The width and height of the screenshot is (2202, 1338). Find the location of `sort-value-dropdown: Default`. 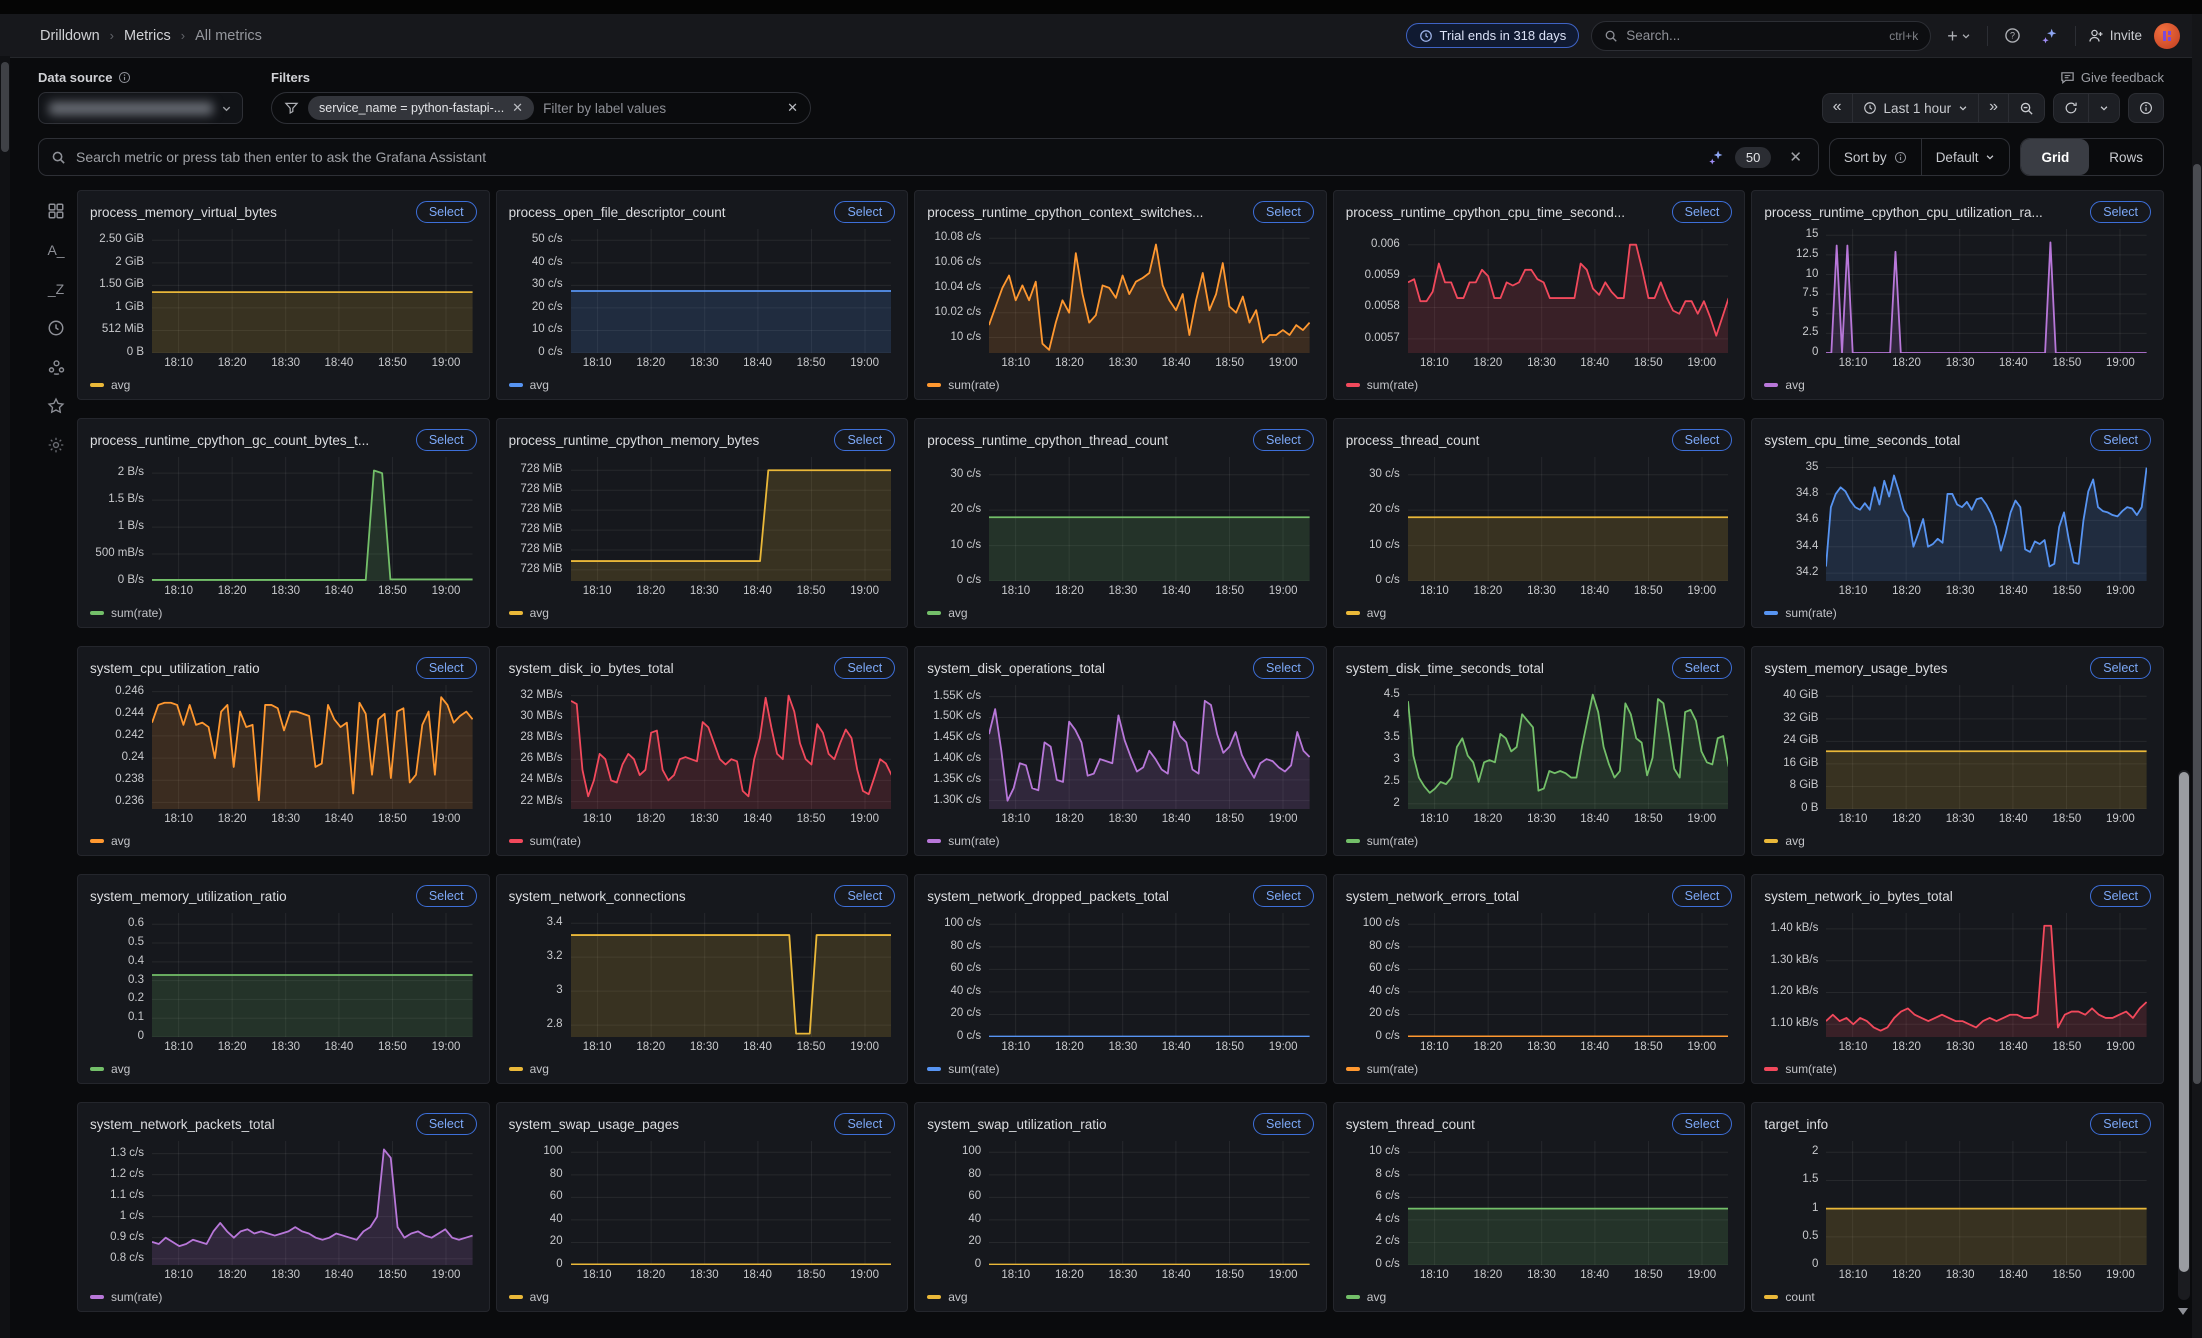

sort-value-dropdown: Default is located at coordinates (1965, 157).